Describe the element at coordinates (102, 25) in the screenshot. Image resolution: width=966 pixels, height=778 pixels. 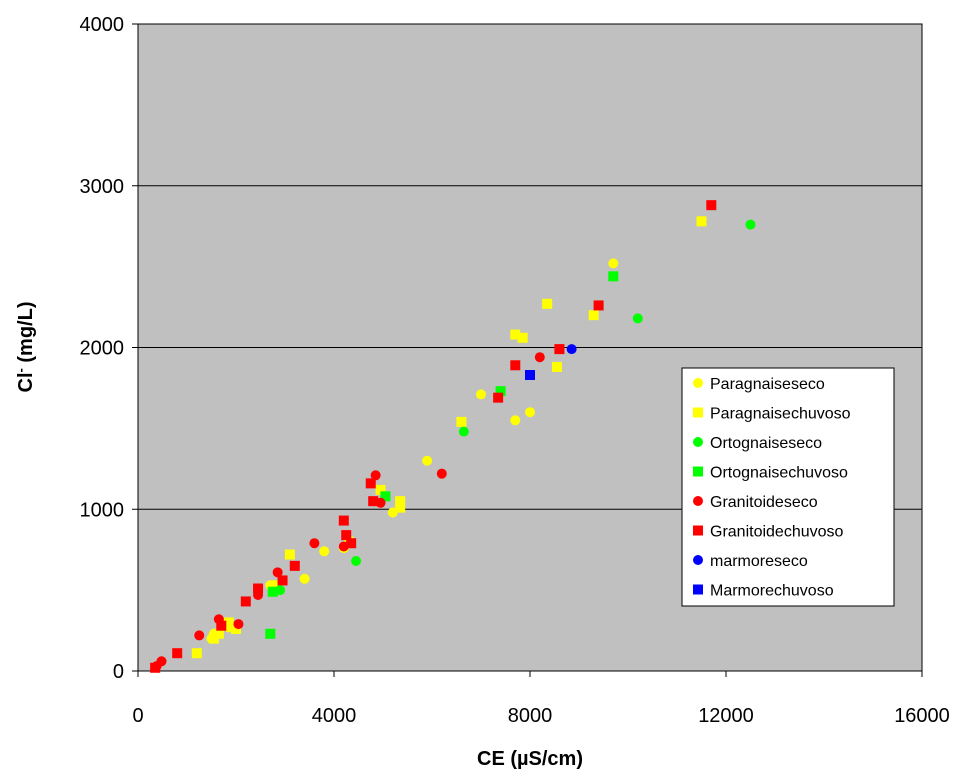
I see `y-tick-label-4: 4000` at that location.